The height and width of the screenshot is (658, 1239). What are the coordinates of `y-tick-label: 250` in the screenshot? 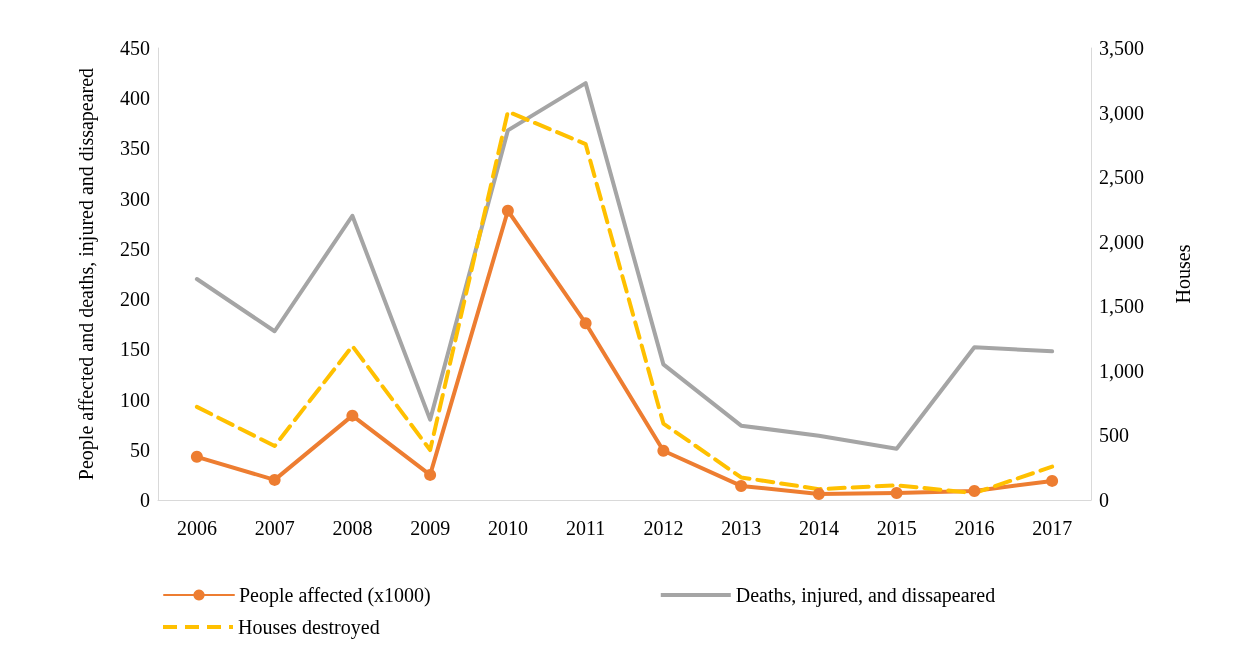 It's located at (135, 248).